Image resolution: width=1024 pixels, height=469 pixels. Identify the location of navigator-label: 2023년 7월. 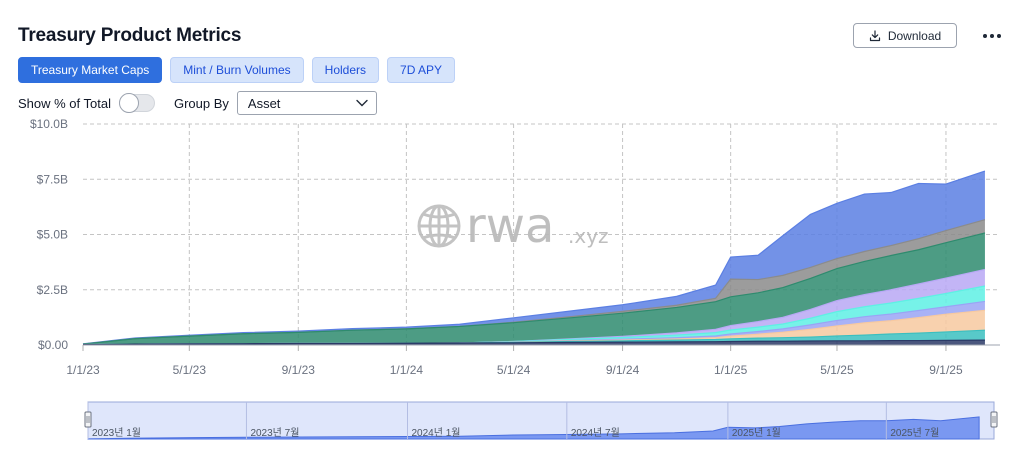
(274, 433).